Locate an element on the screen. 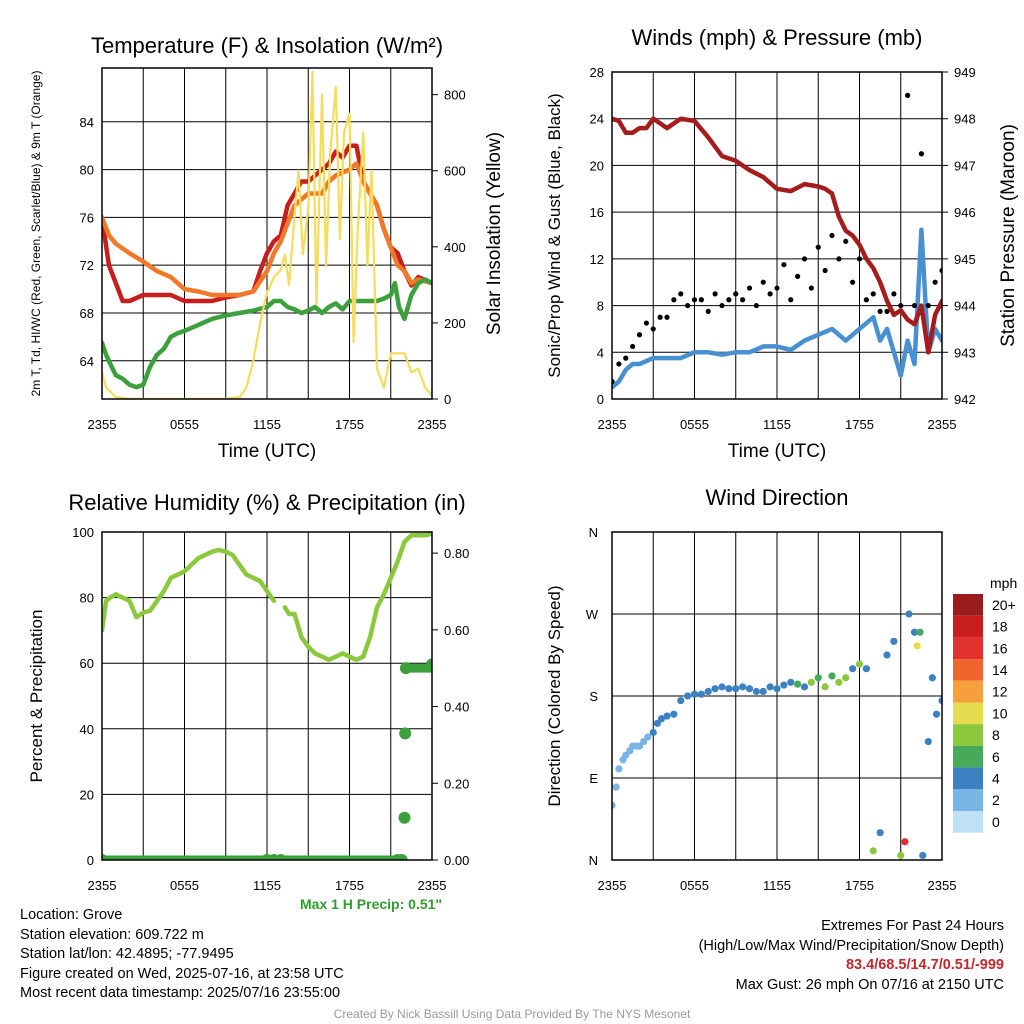  y-tick-label: 28 is located at coordinates (597, 72).